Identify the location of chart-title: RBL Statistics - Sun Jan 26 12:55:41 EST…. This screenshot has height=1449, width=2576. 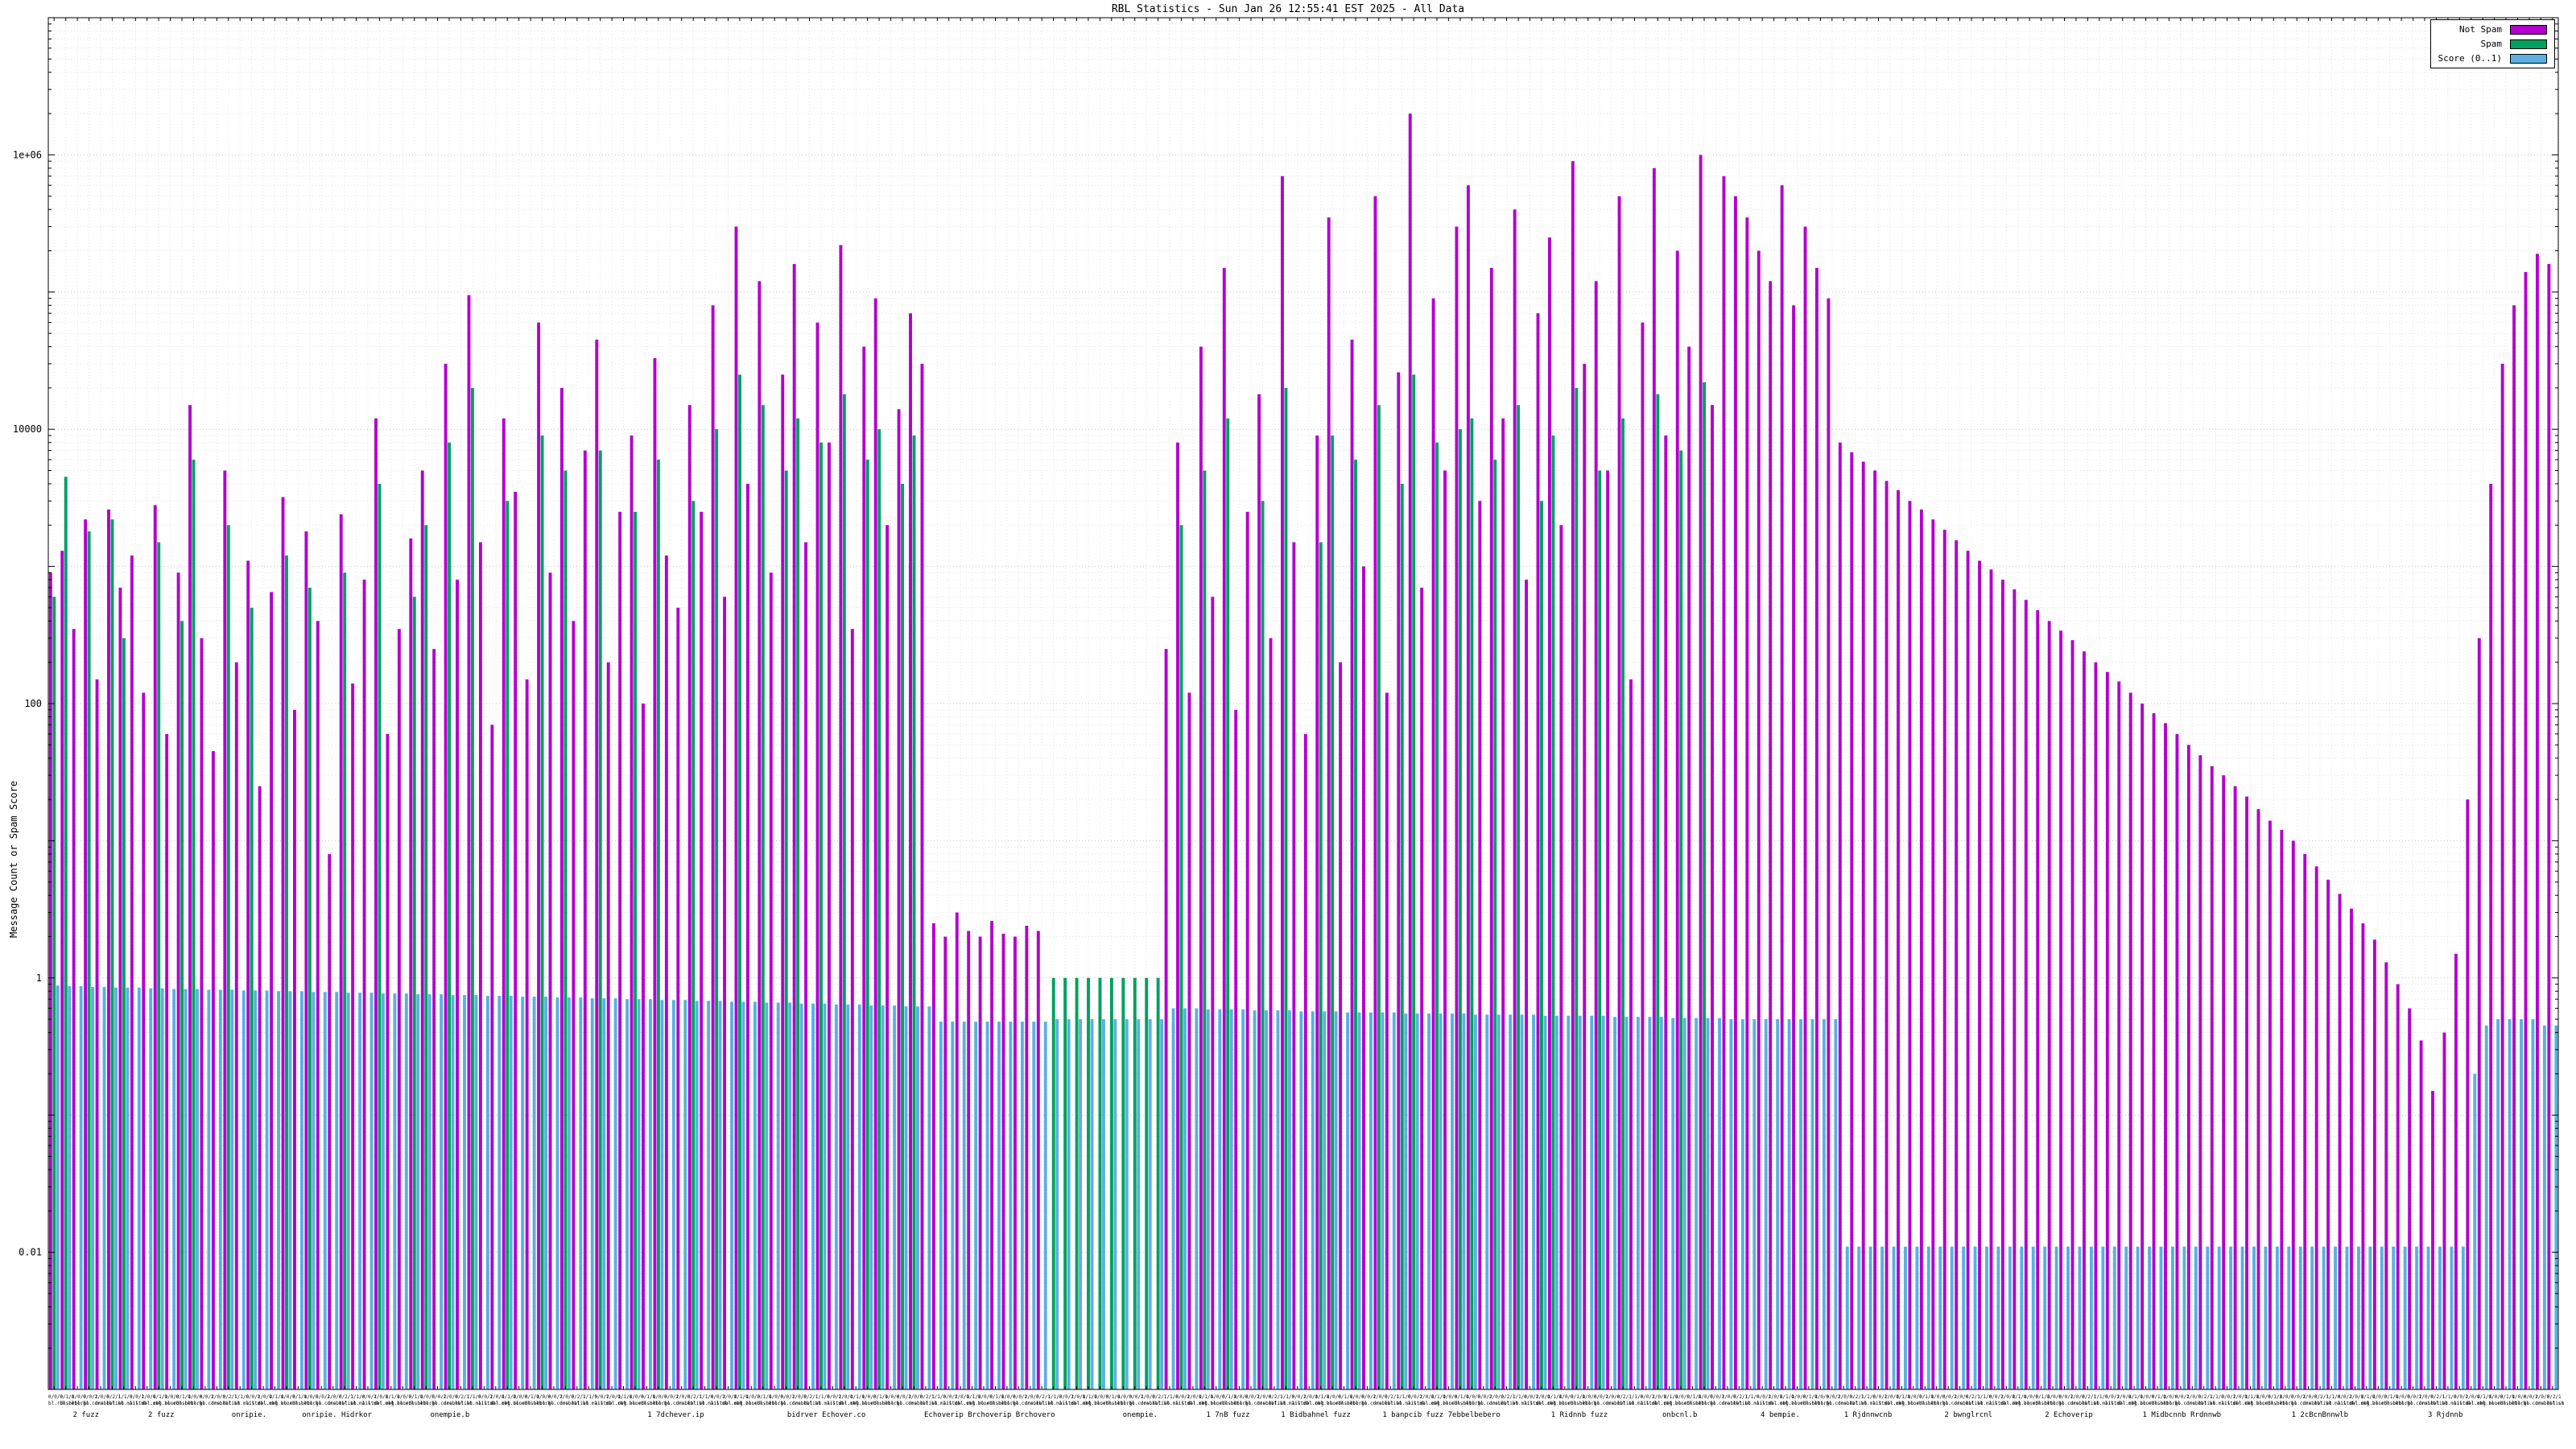
(1288, 9).